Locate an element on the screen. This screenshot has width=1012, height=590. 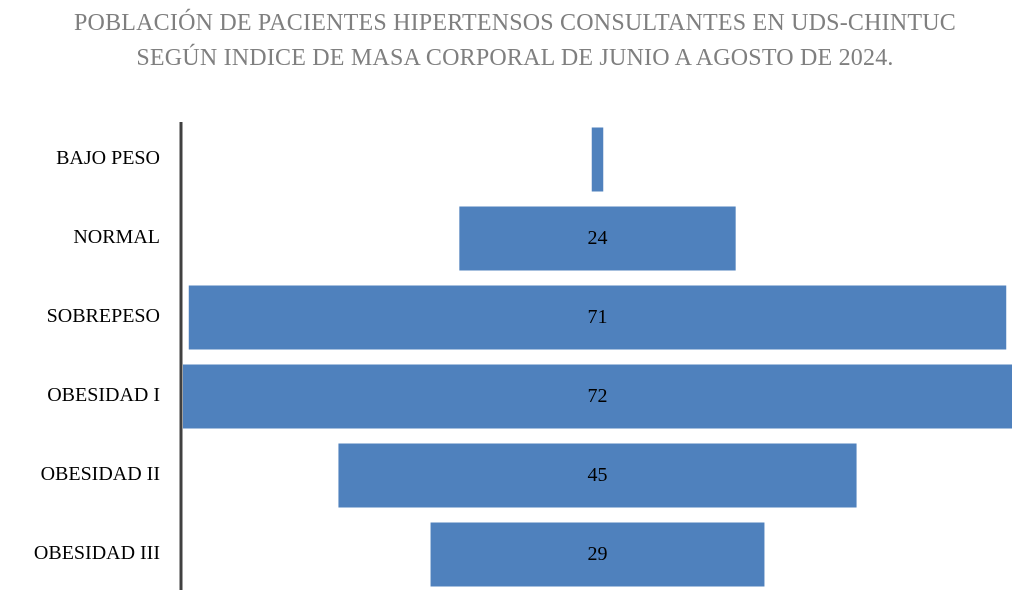
category-label: OBESIDAD II is located at coordinates (100, 474).